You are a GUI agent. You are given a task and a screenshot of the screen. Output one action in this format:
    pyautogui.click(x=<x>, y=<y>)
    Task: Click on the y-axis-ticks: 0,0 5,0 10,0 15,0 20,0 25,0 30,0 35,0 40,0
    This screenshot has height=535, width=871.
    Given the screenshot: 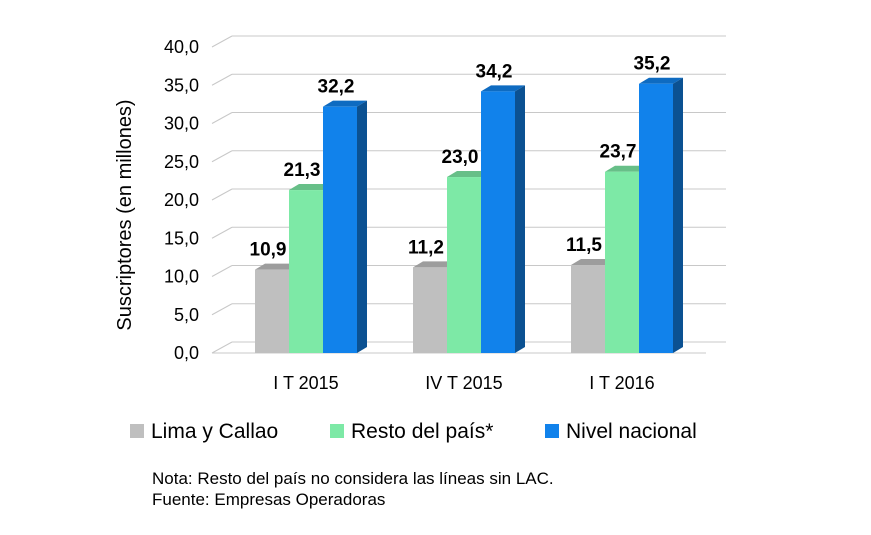 What is the action you would take?
    pyautogui.click(x=181, y=200)
    